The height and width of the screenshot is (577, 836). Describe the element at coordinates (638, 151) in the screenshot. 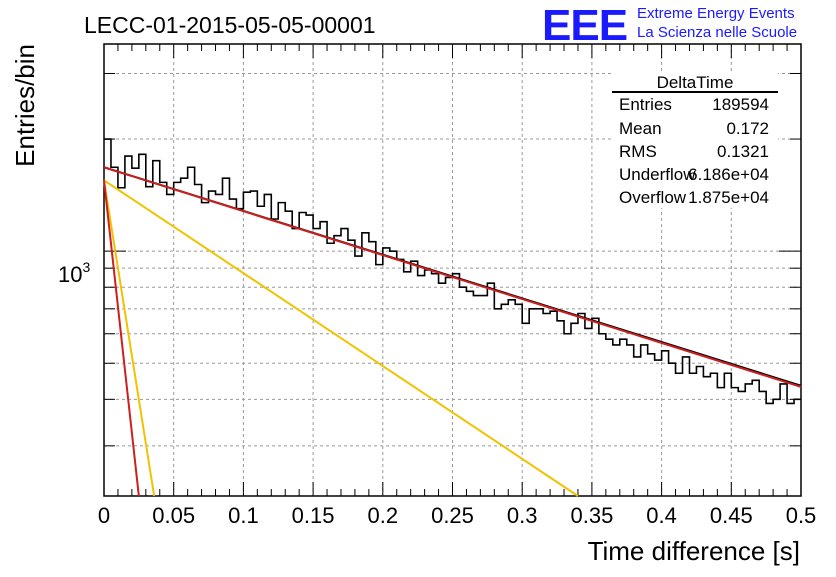

I see `stats-label-rms: RMS` at that location.